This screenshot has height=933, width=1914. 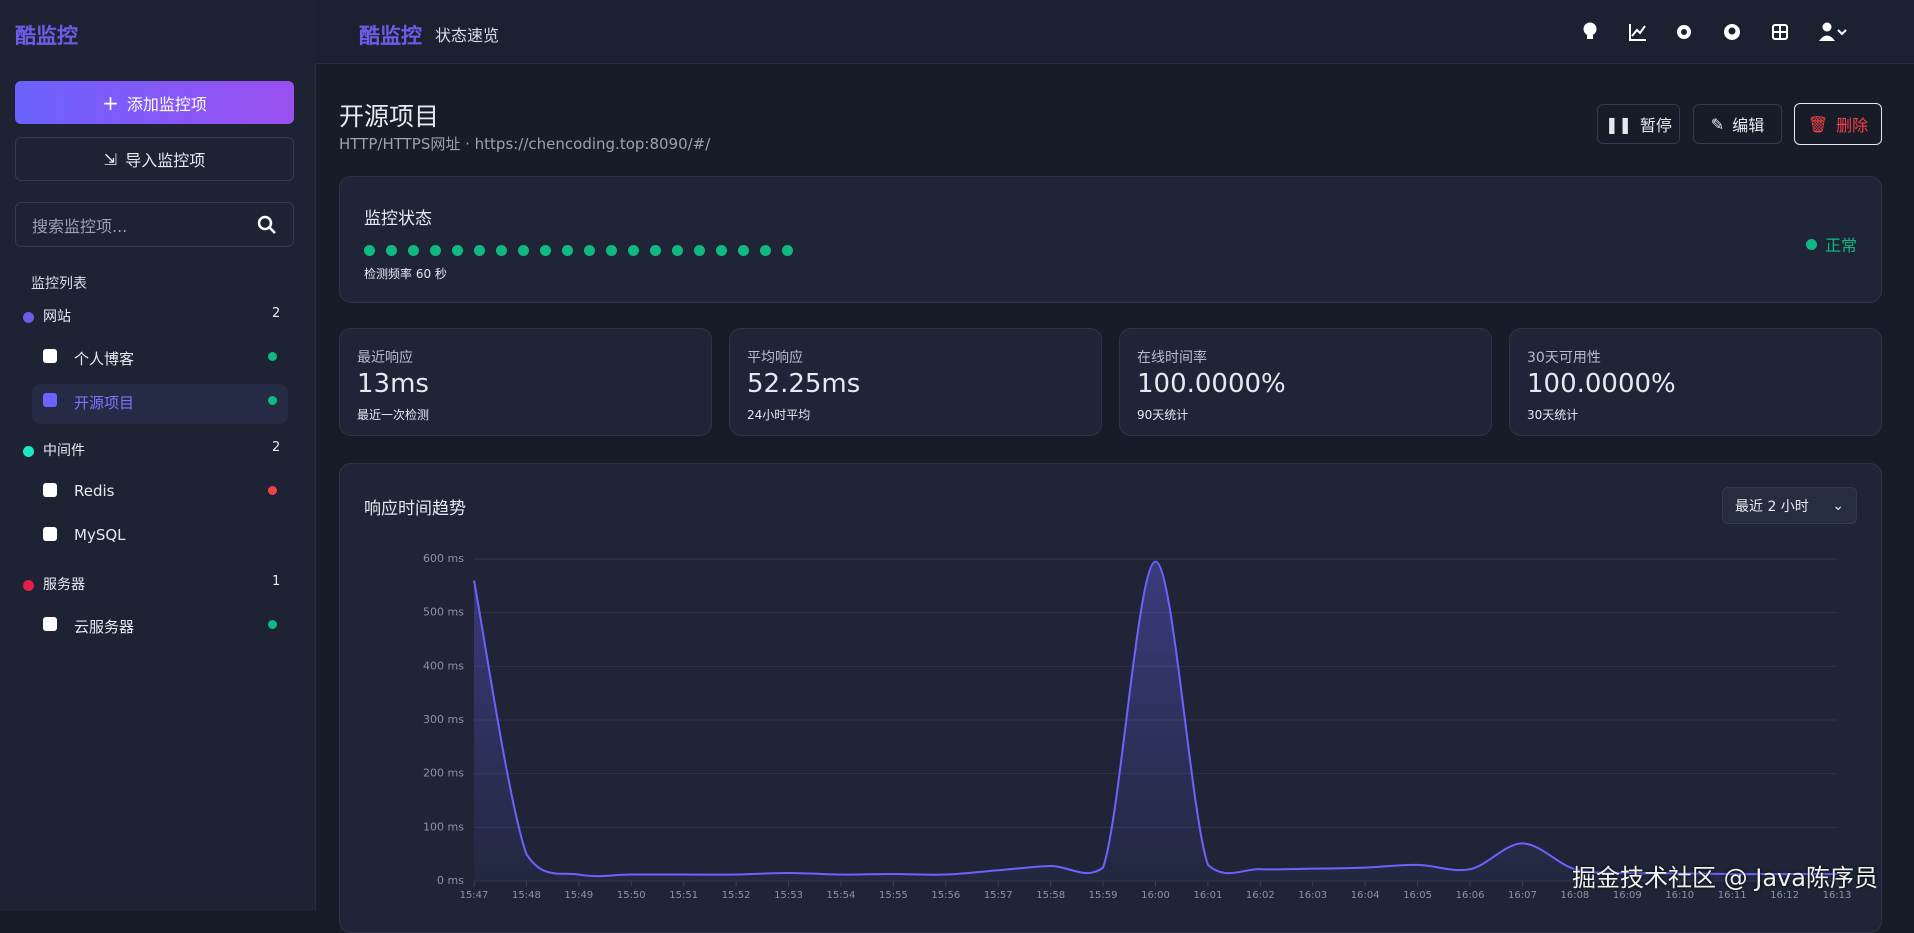 I want to click on delete-button: 🗑 删除, so click(x=1838, y=124).